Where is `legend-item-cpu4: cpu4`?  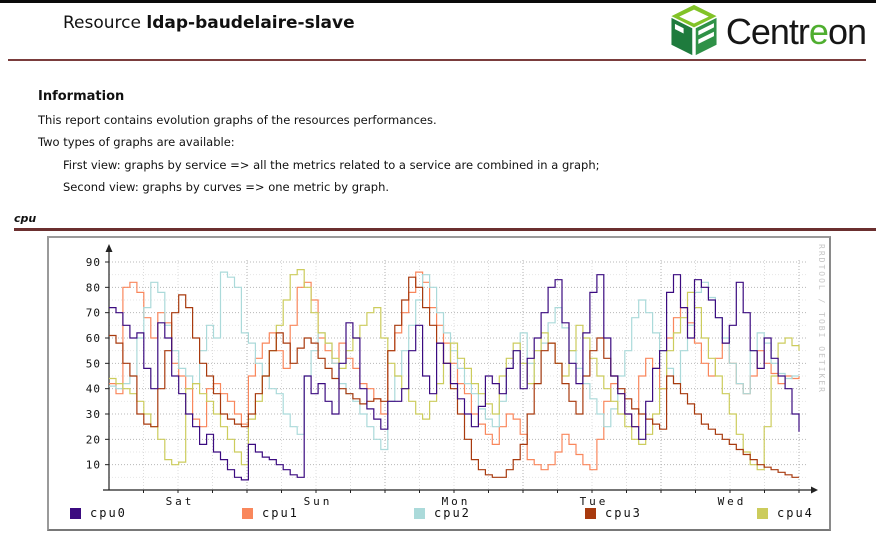
legend-item-cpu4: cpu4 is located at coordinates (785, 513).